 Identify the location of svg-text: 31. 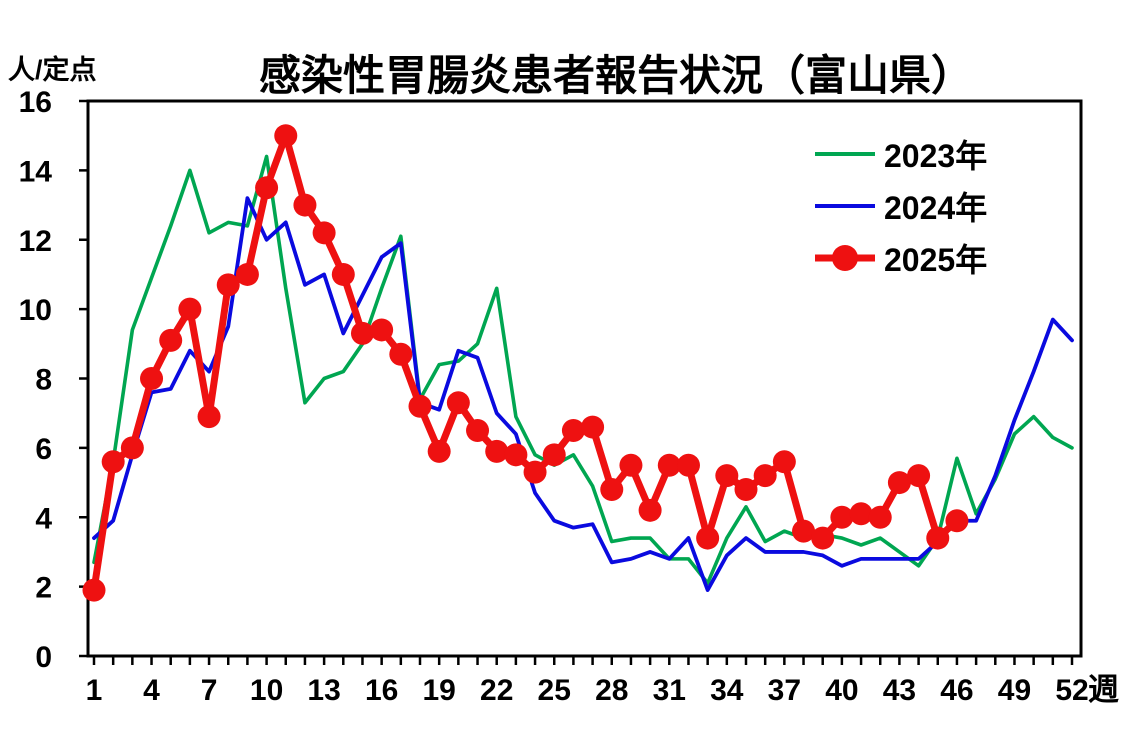
(669, 690).